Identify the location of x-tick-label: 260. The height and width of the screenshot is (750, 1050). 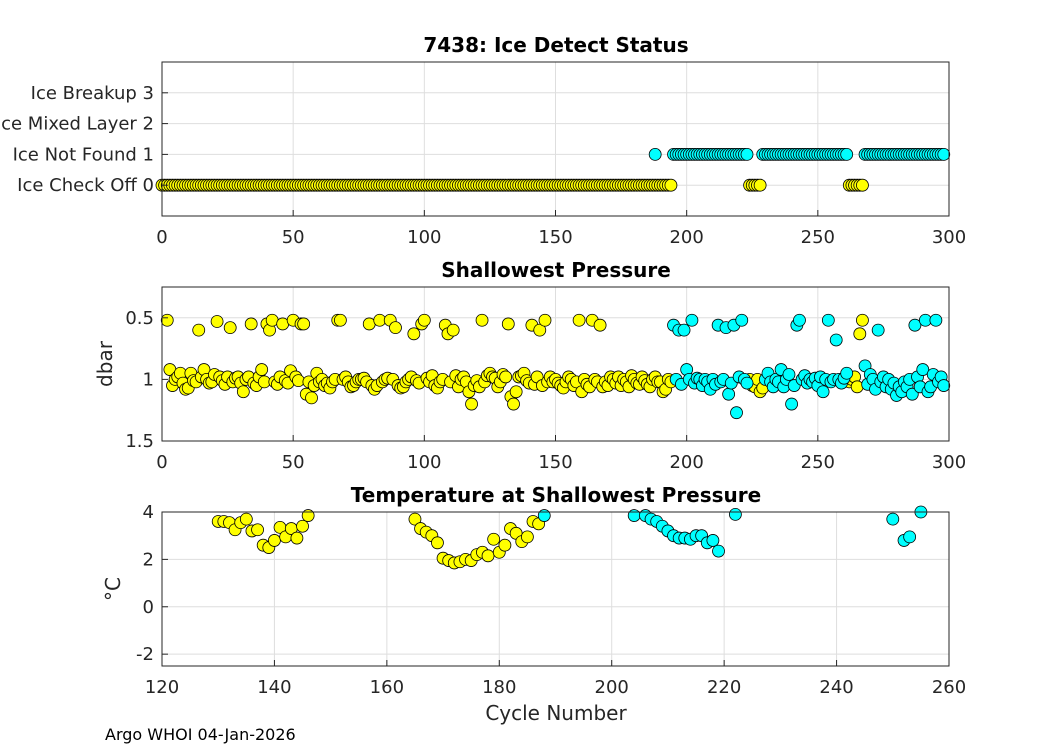
(949, 687).